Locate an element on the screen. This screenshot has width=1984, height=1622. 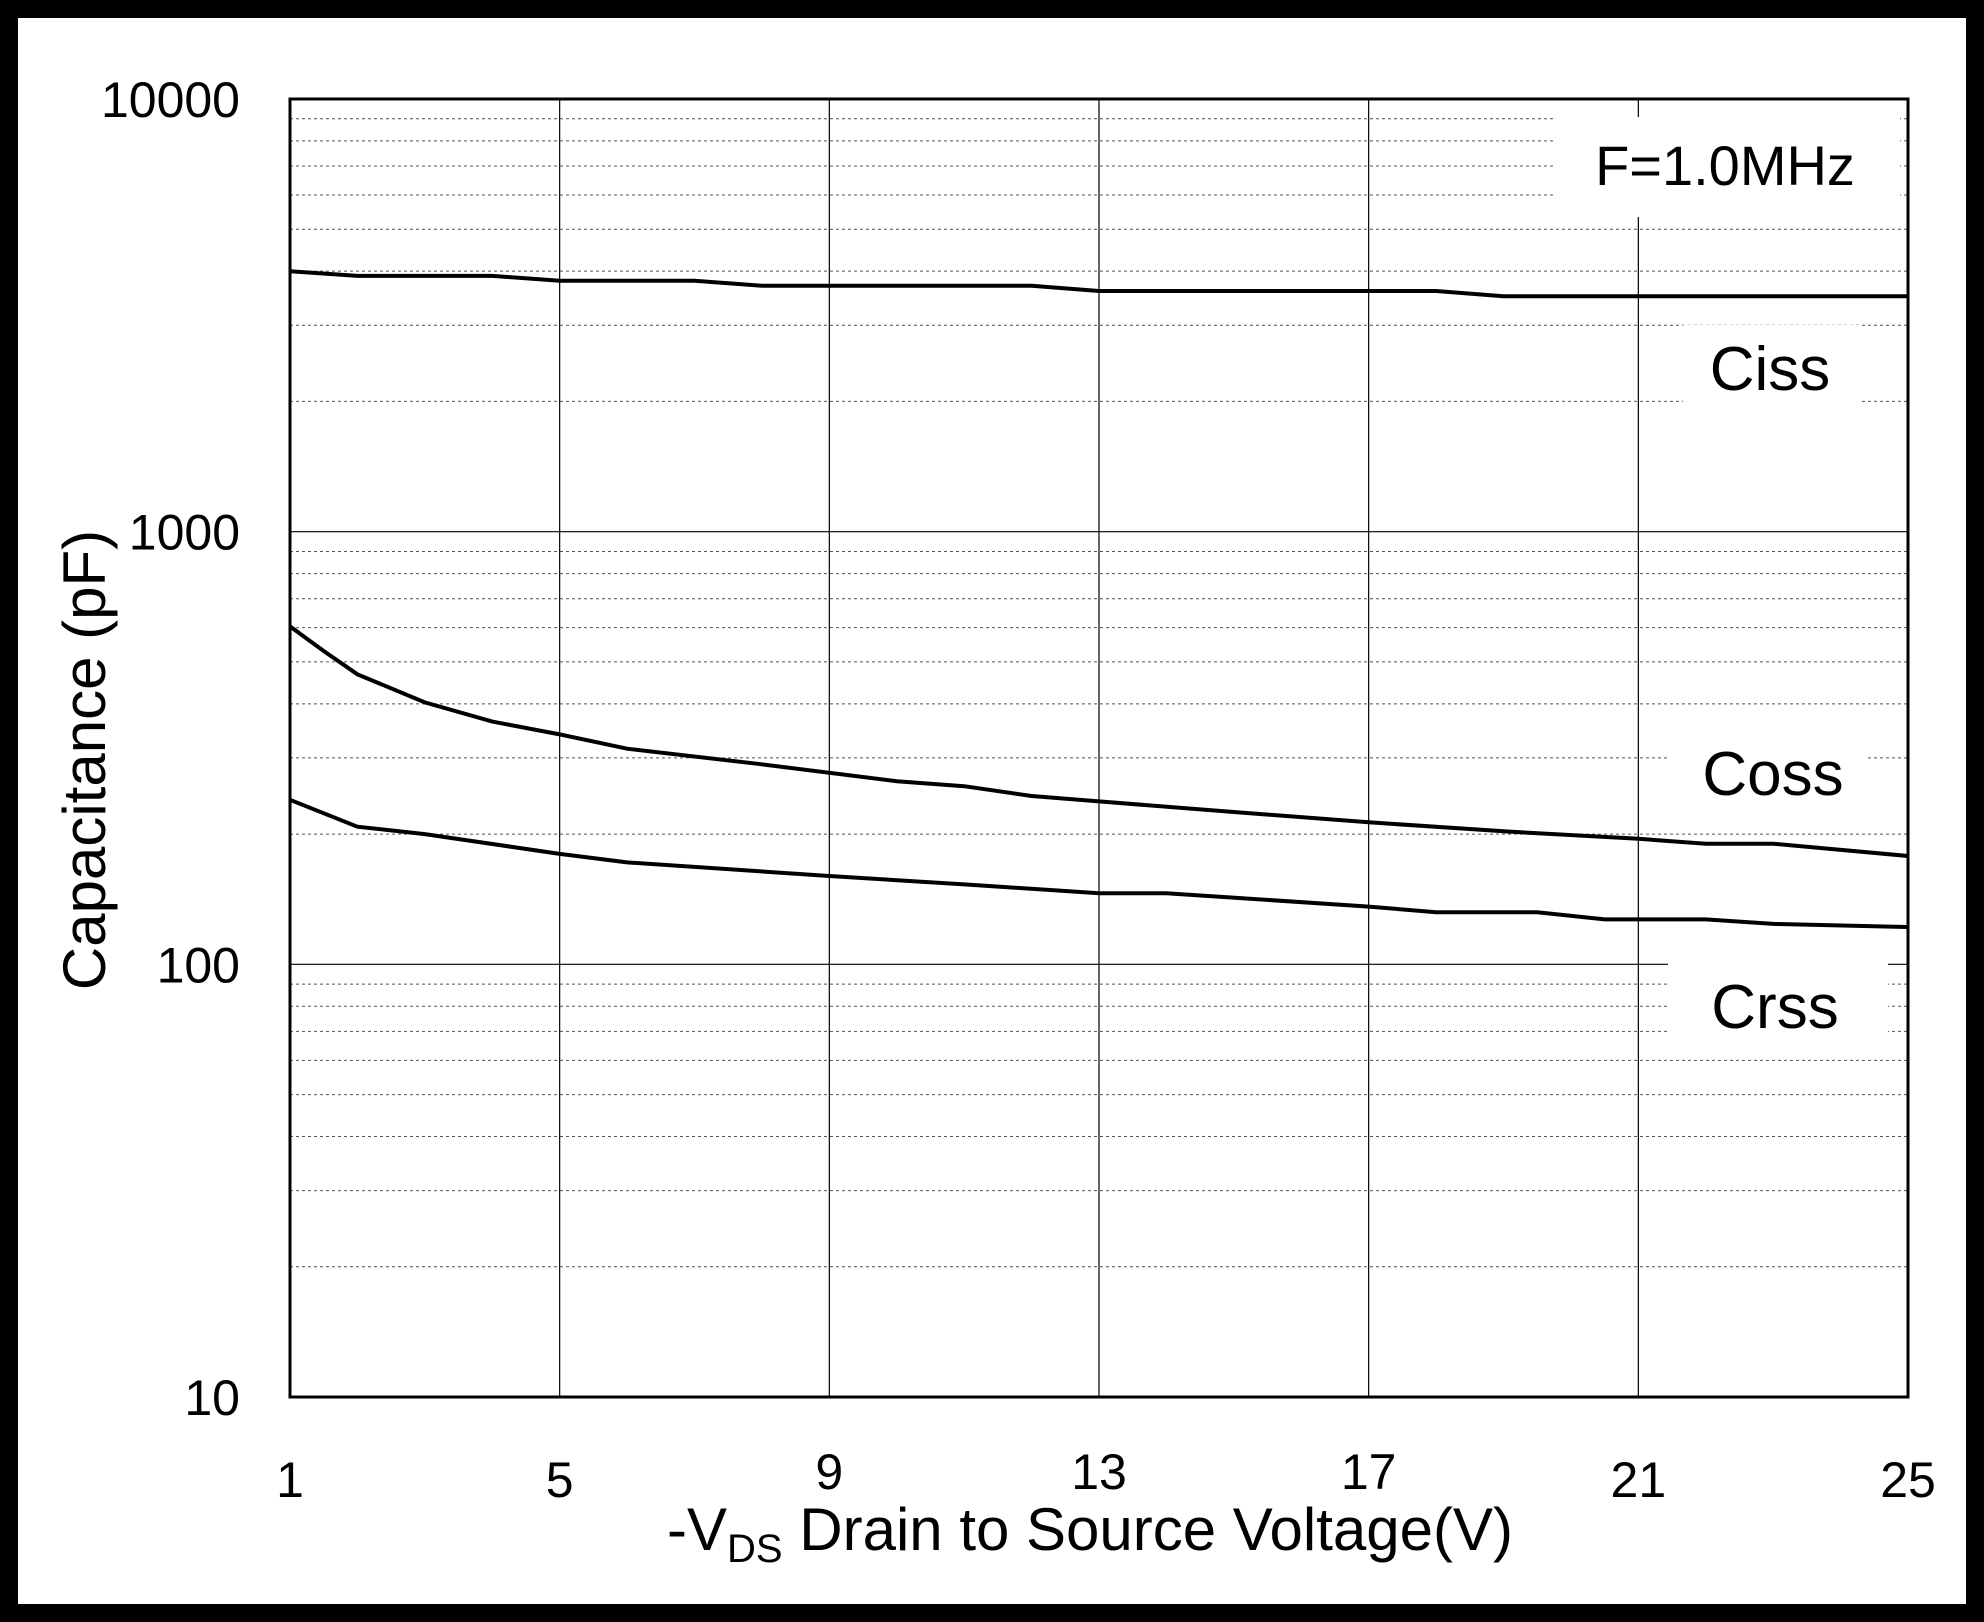
series-label-ciss: Ciss is located at coordinates (1770, 369).